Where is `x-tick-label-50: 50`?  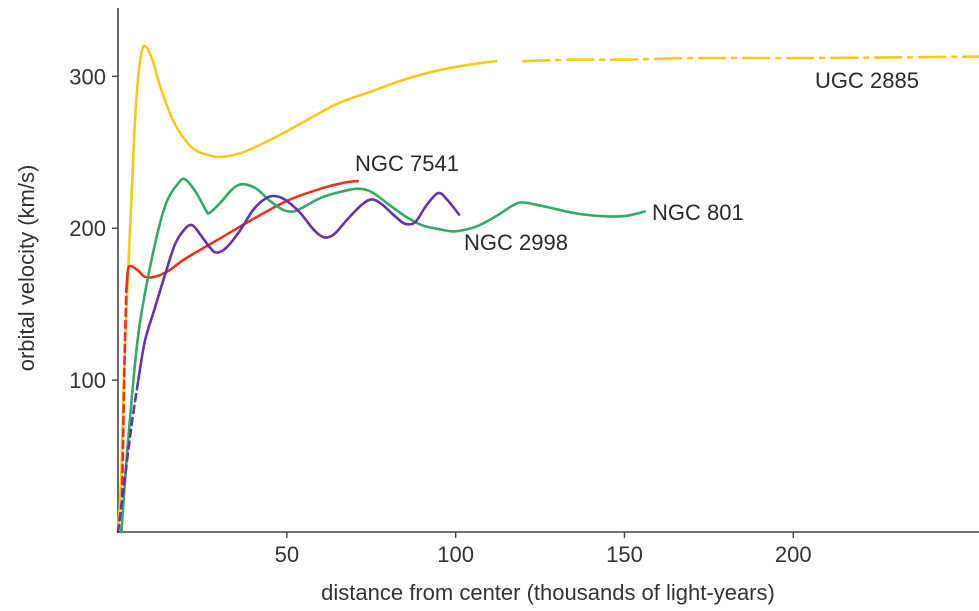
x-tick-label-50: 50 is located at coordinates (287, 554).